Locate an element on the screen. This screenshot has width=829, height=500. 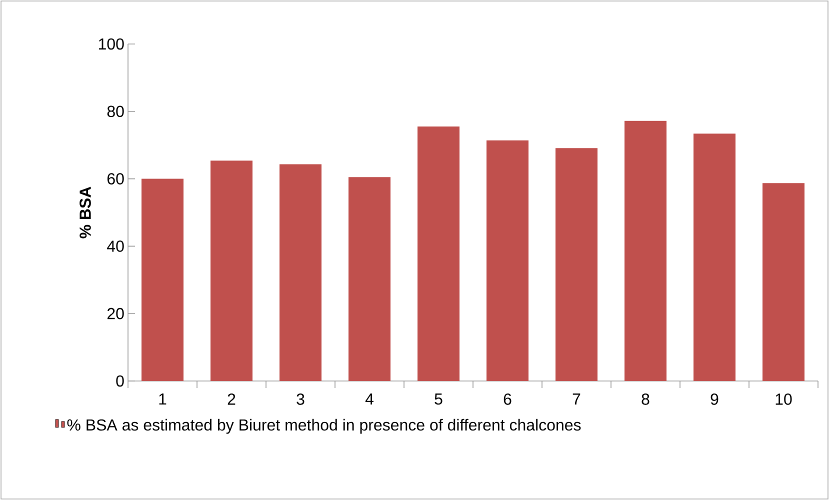
x-tick-label: 10 is located at coordinates (784, 399).